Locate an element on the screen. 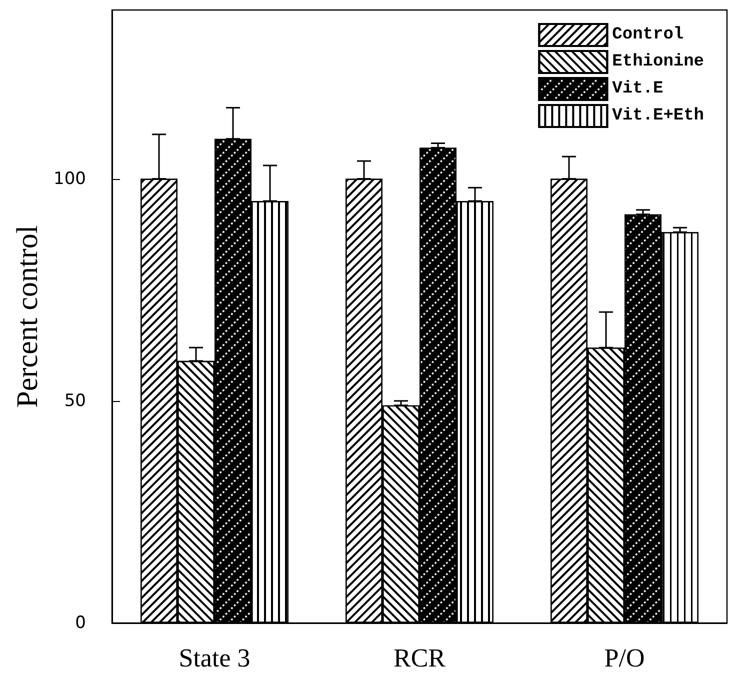  legend-label: Control is located at coordinates (648, 35).